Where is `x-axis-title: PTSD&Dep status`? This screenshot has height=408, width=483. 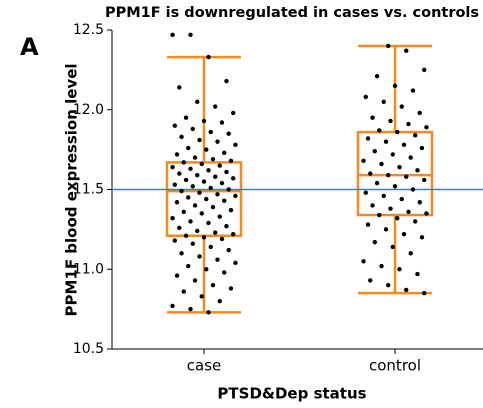 x-axis-title: PTSD&Dep status is located at coordinates (291, 394).